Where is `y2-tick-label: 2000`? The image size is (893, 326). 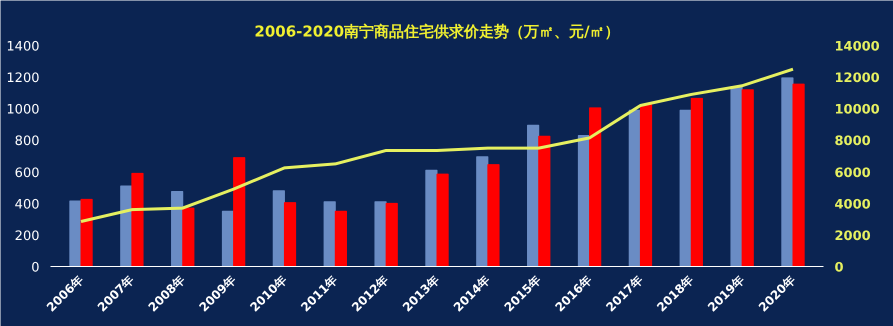 y2-tick-label: 2000 is located at coordinates (852, 236).